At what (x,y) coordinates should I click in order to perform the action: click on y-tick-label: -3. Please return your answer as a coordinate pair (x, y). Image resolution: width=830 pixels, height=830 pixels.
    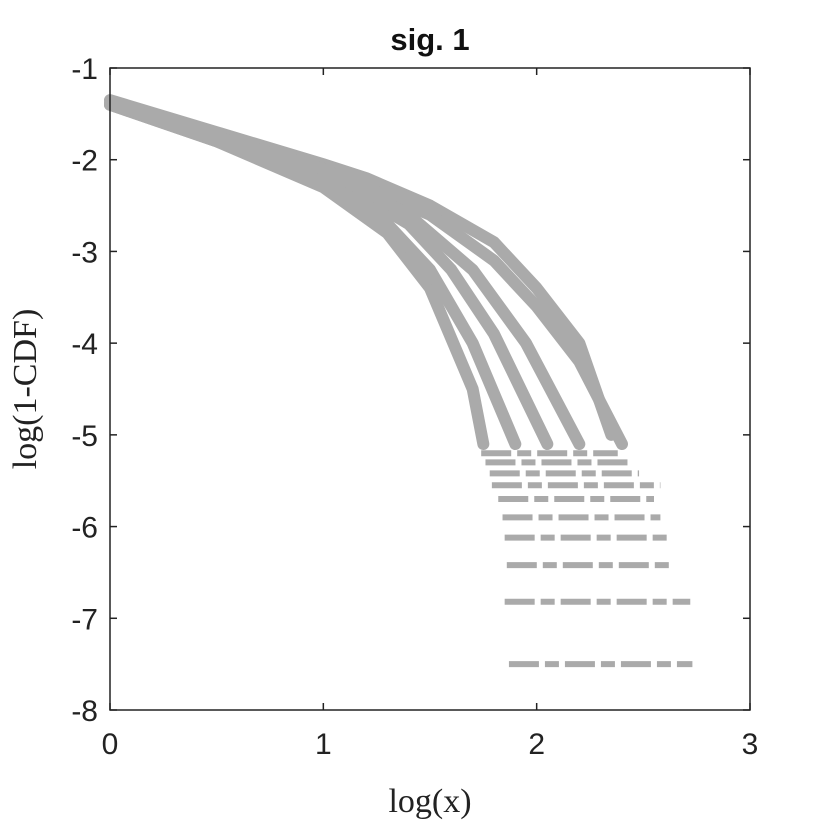
    Looking at the image, I should click on (84, 252).